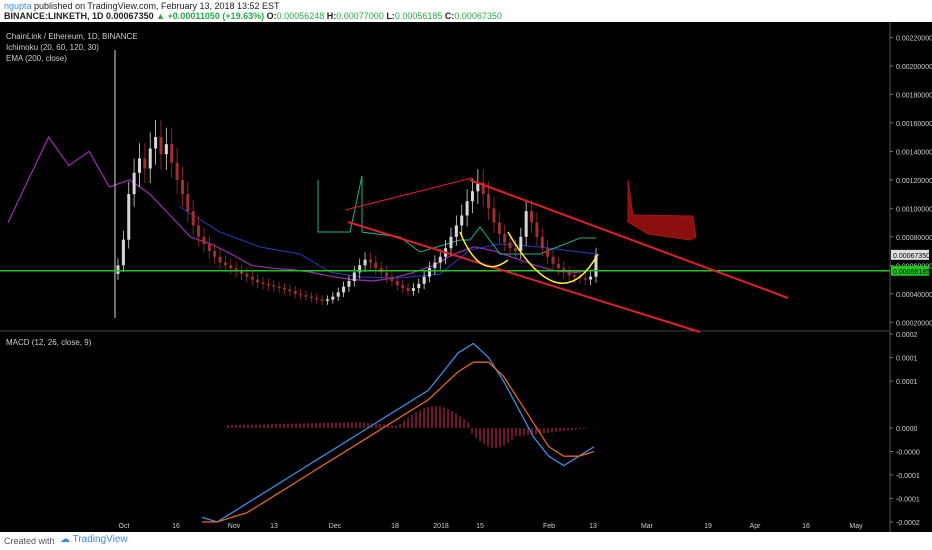 Image resolution: width=932 pixels, height=550 pixels. What do you see at coordinates (907, 429) in the screenshot?
I see `macd-y-tick-label: 0.0000` at bounding box center [907, 429].